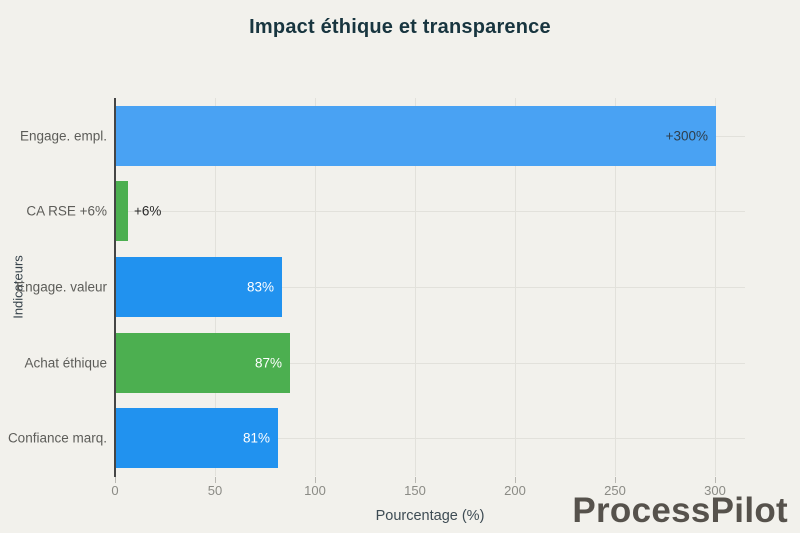 The image size is (800, 533). Describe the element at coordinates (256, 438) in the screenshot. I see `bar-value-label: 81%` at that location.